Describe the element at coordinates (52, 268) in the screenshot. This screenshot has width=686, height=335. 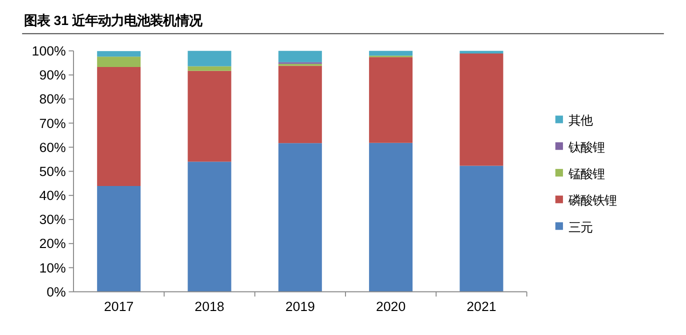
I see `y-tick-label: 10%` at that location.